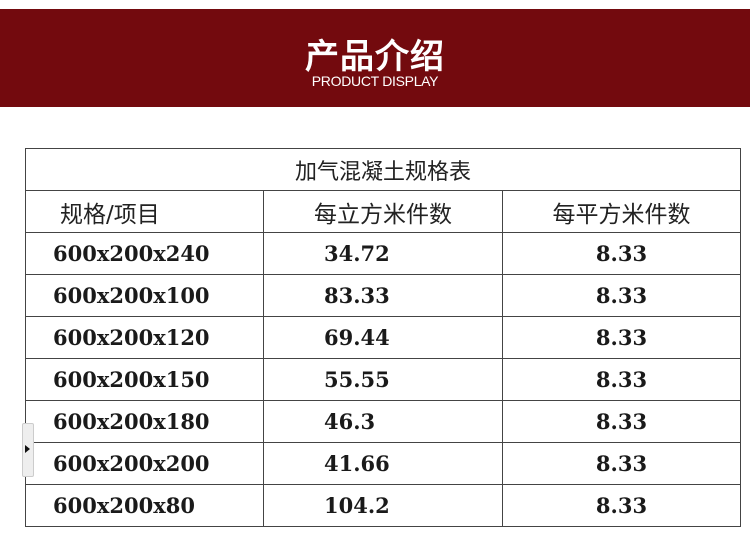 This screenshot has height=550, width=750. I want to click on per-cubic-meter-cell: 83.33, so click(383, 295).